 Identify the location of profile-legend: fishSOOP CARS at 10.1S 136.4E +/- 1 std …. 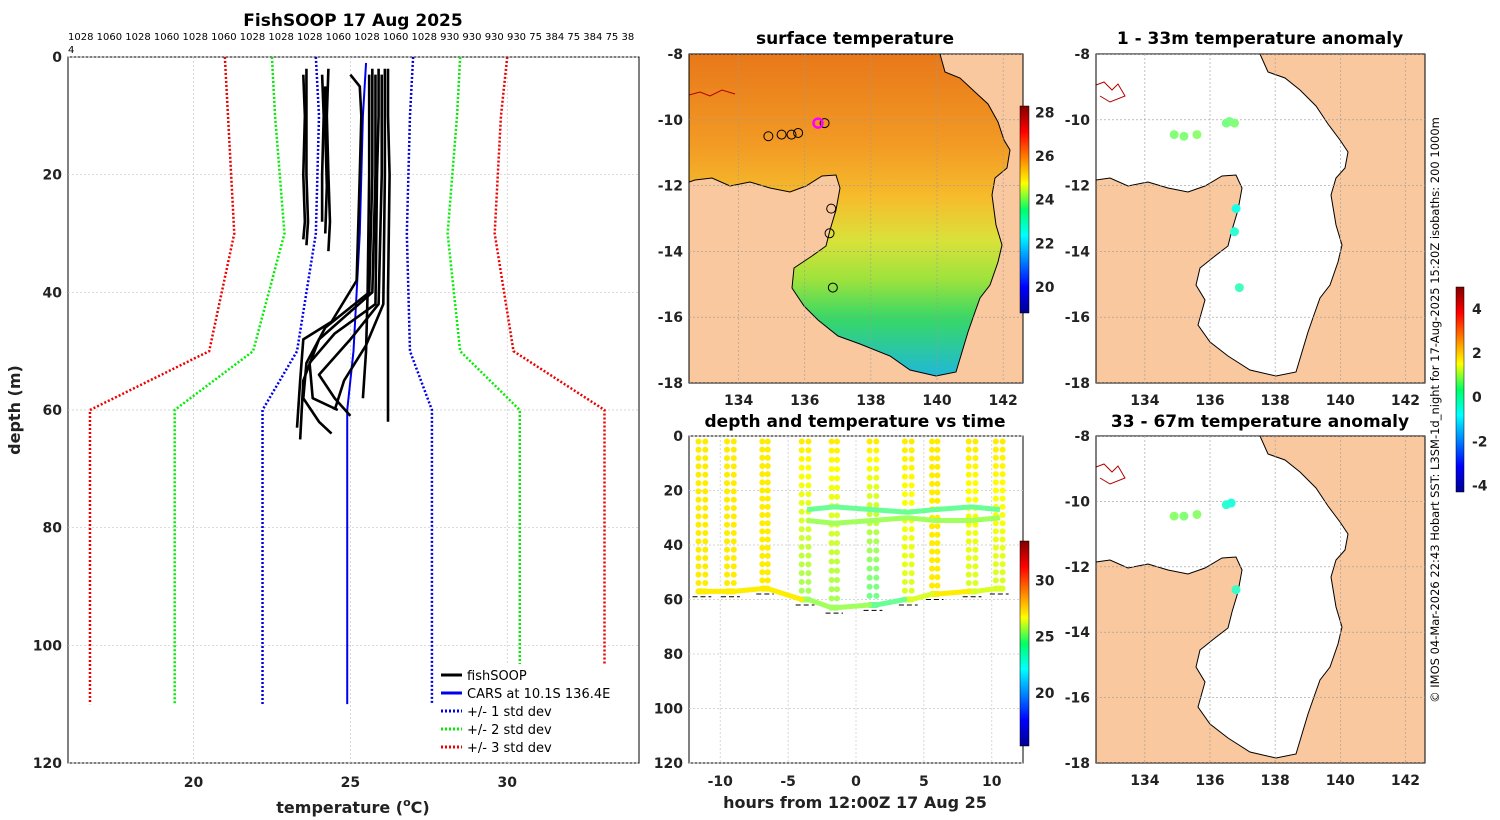
(535, 711).